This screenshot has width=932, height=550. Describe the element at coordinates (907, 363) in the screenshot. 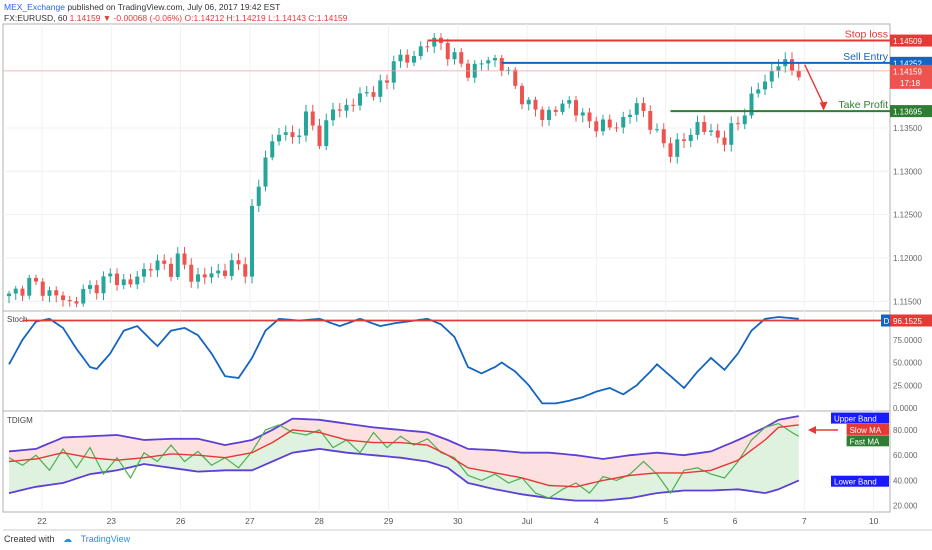

I see `stoch-y-tick: 50.0000` at that location.